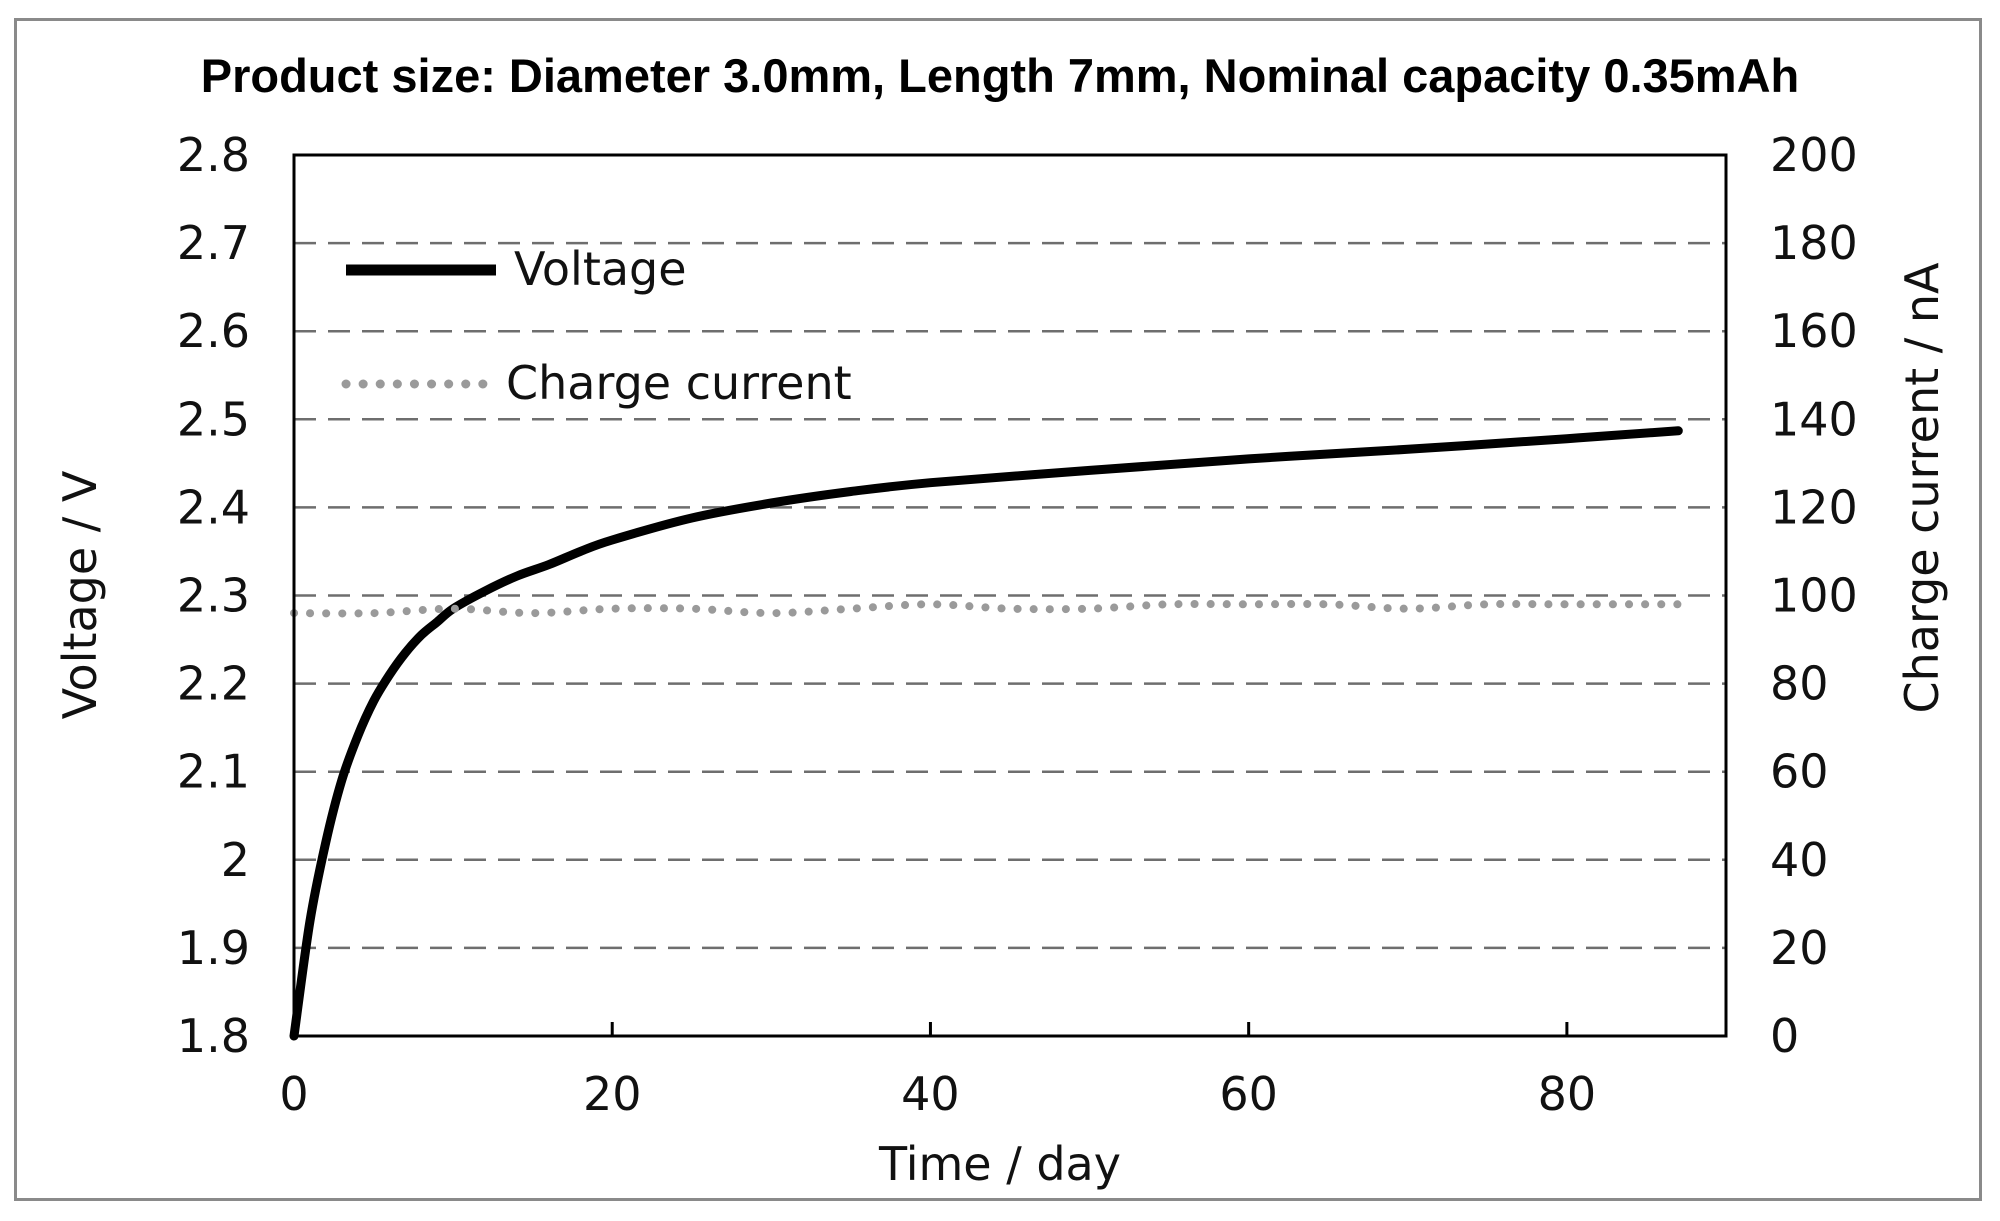 The width and height of the screenshot is (2000, 1221). I want to click on y-left-tick-label: 2.4, so click(213, 507).